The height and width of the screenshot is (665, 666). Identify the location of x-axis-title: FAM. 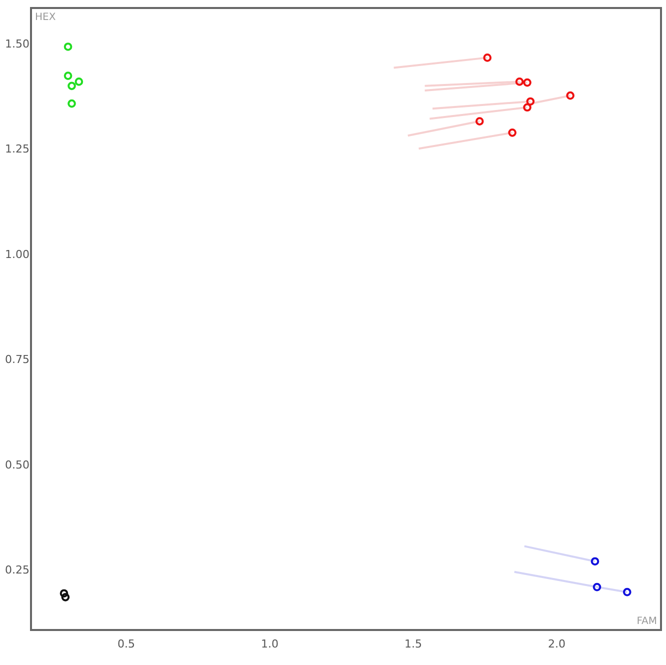
(646, 621).